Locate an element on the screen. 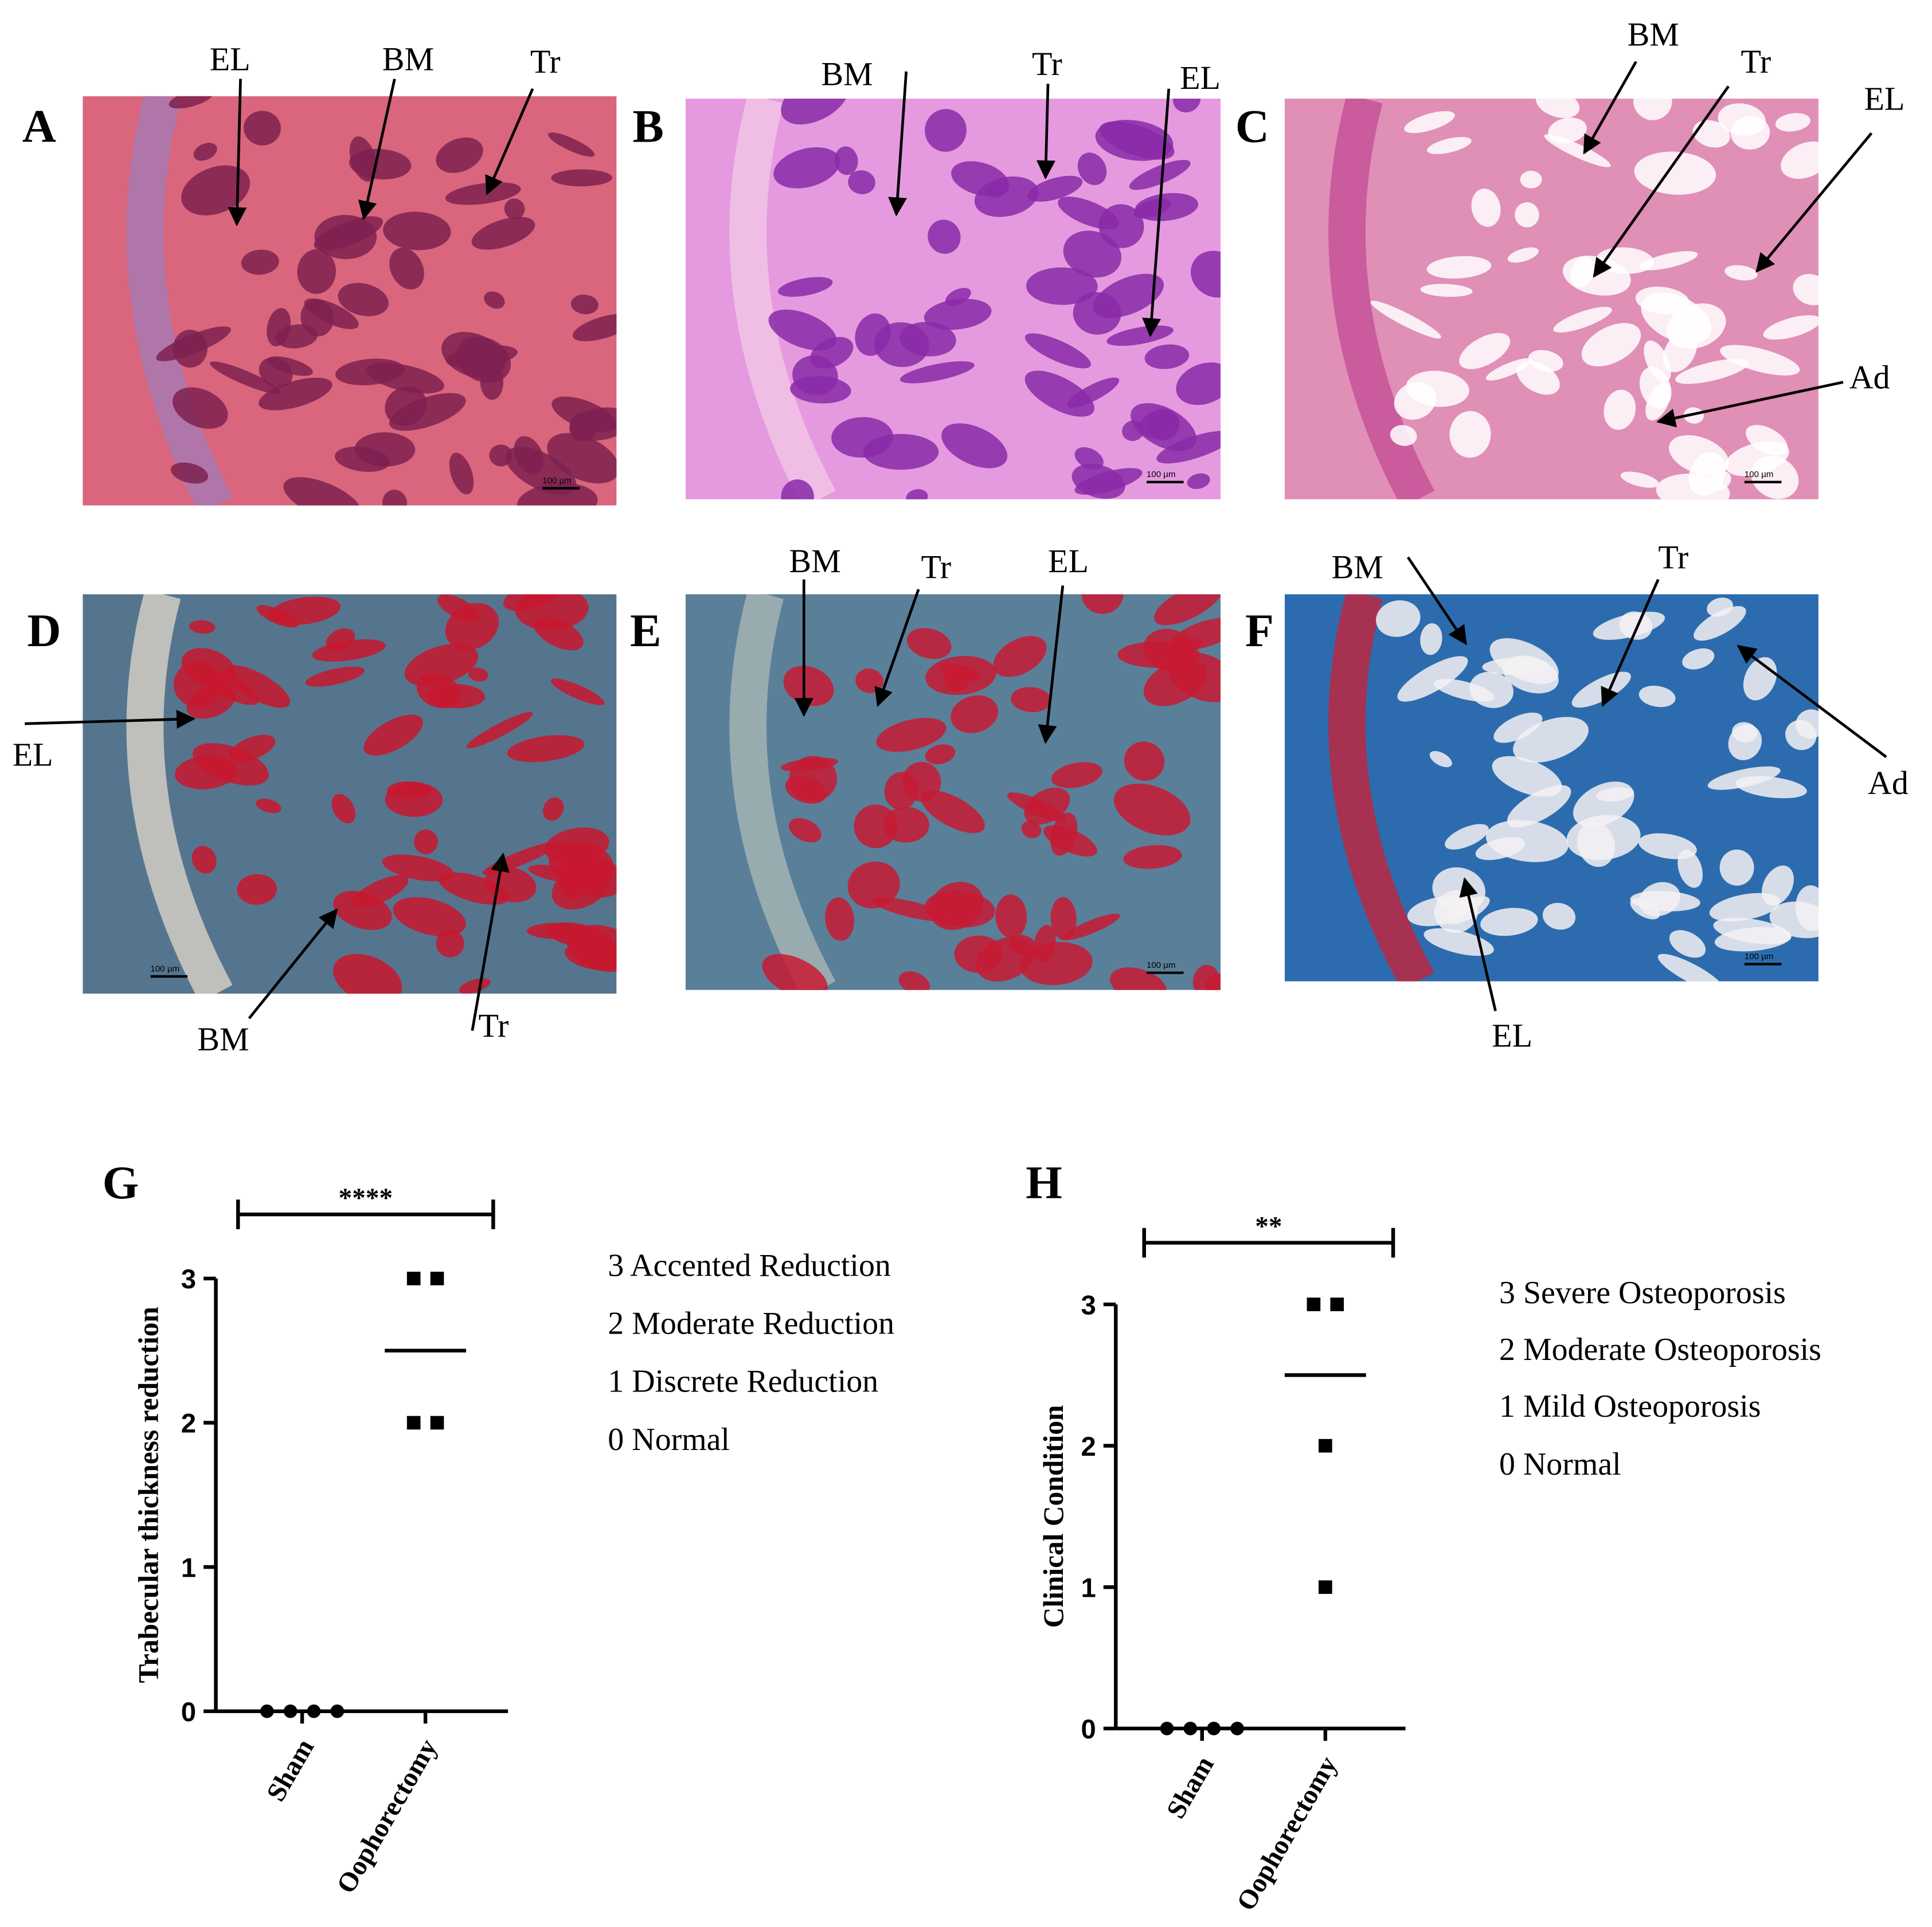  key-entry: 1 Discrete Reduction is located at coordinates (743, 1382).